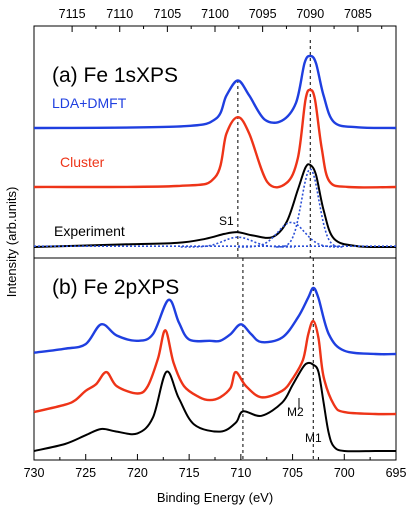  I want to click on top-tick-label-4: 7095, so click(263, 14).